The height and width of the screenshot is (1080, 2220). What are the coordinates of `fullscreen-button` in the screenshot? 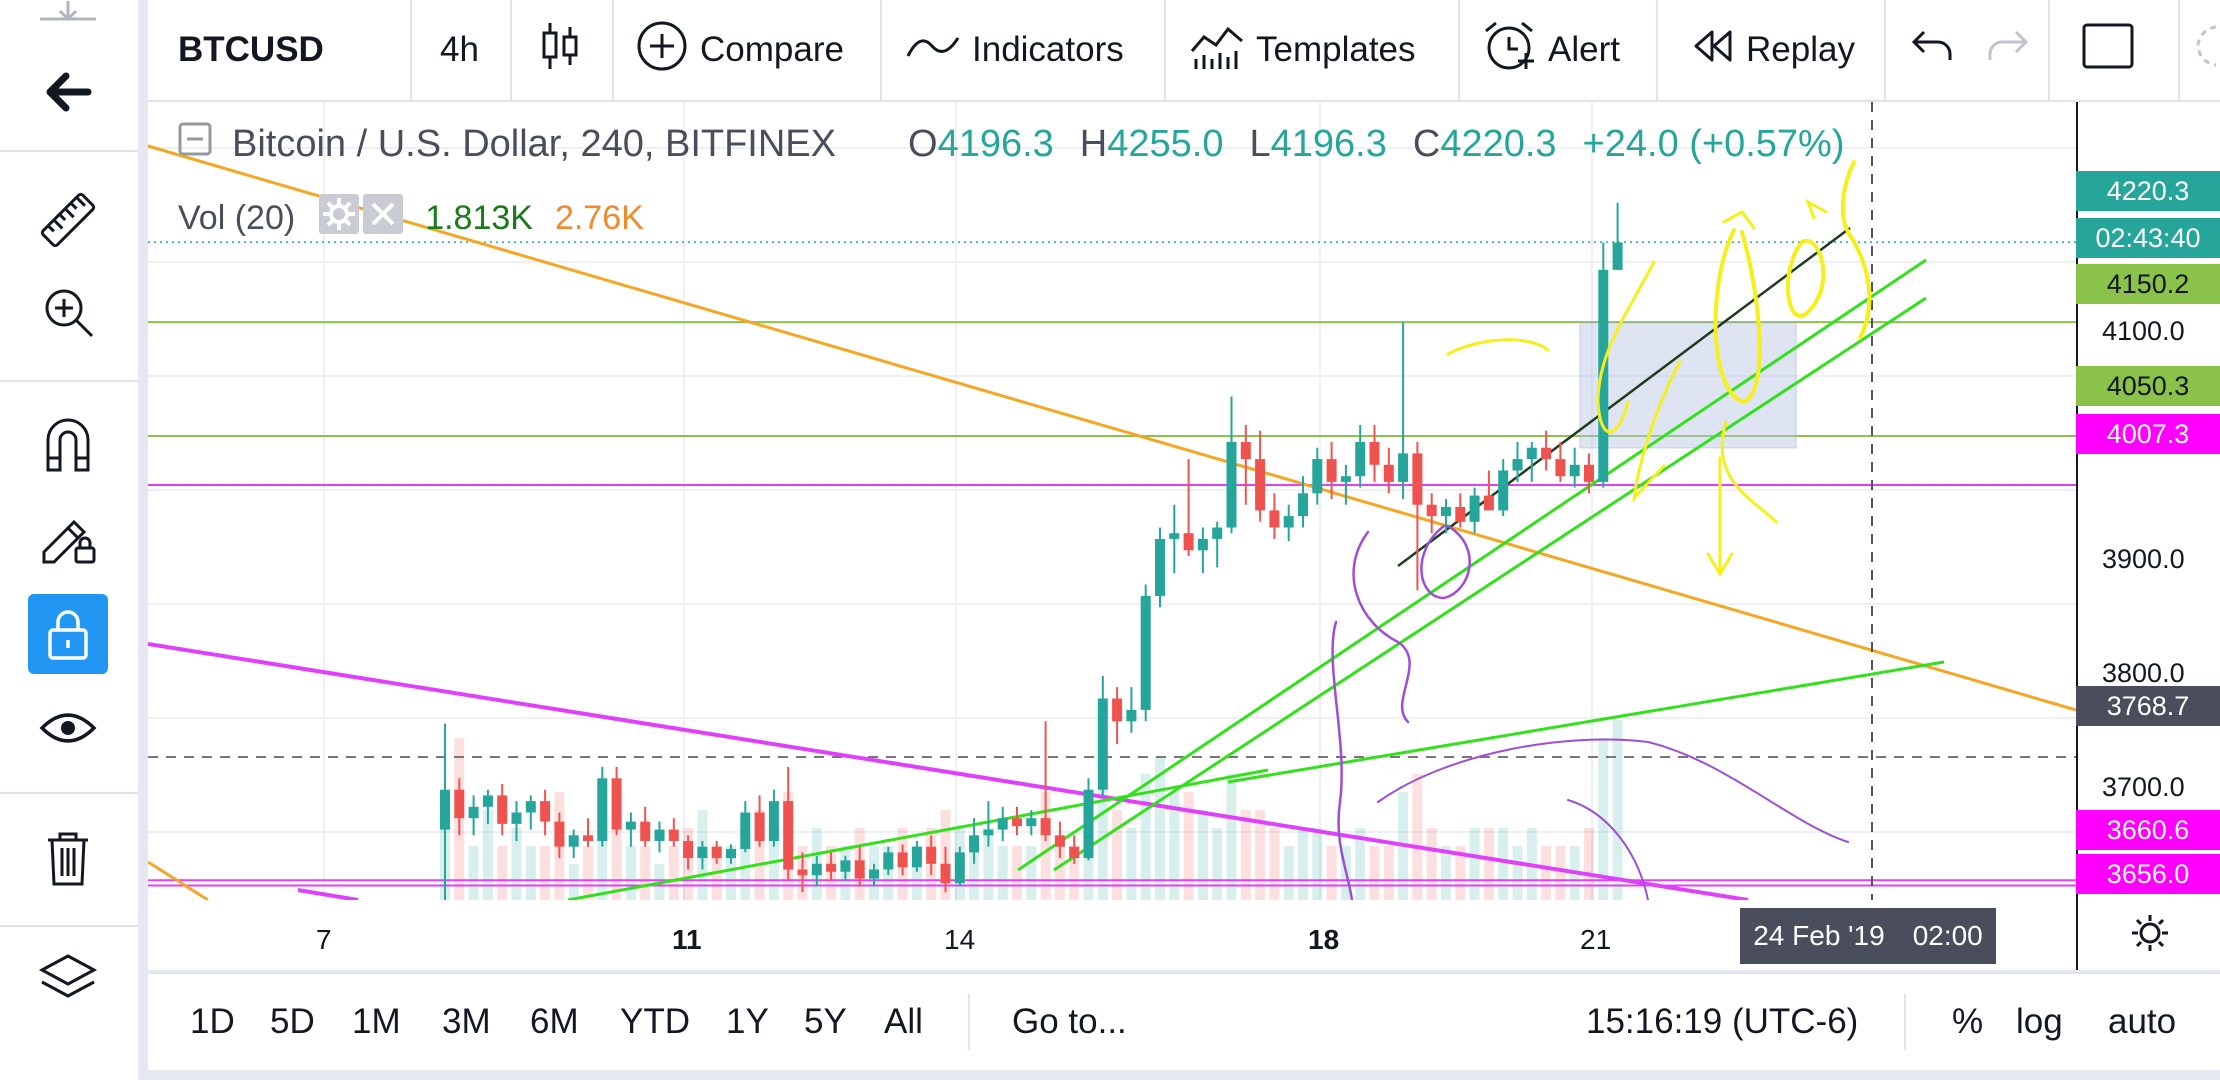 It's located at (2108, 50).